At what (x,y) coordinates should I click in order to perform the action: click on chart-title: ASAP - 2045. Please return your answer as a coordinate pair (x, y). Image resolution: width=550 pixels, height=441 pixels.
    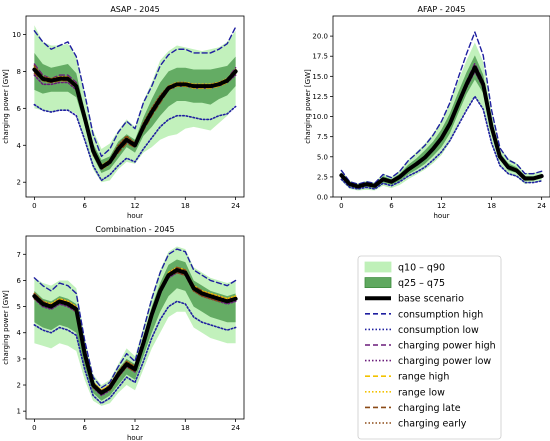
    Looking at the image, I should click on (134, 9).